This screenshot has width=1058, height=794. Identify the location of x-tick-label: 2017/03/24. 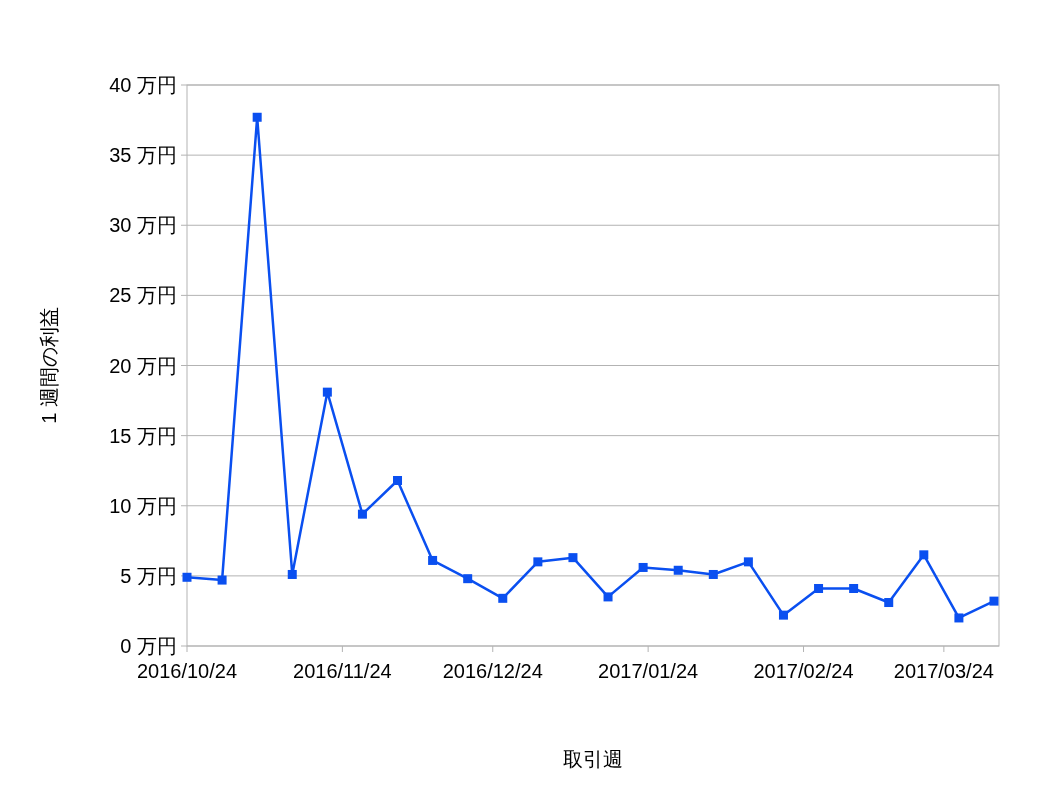
(943, 671).